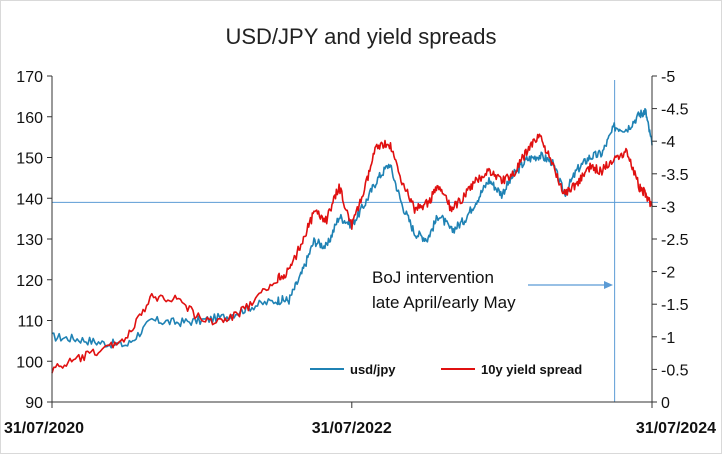 Image resolution: width=722 pixels, height=454 pixels. I want to click on y-left-tick-label: 140, so click(29, 199).